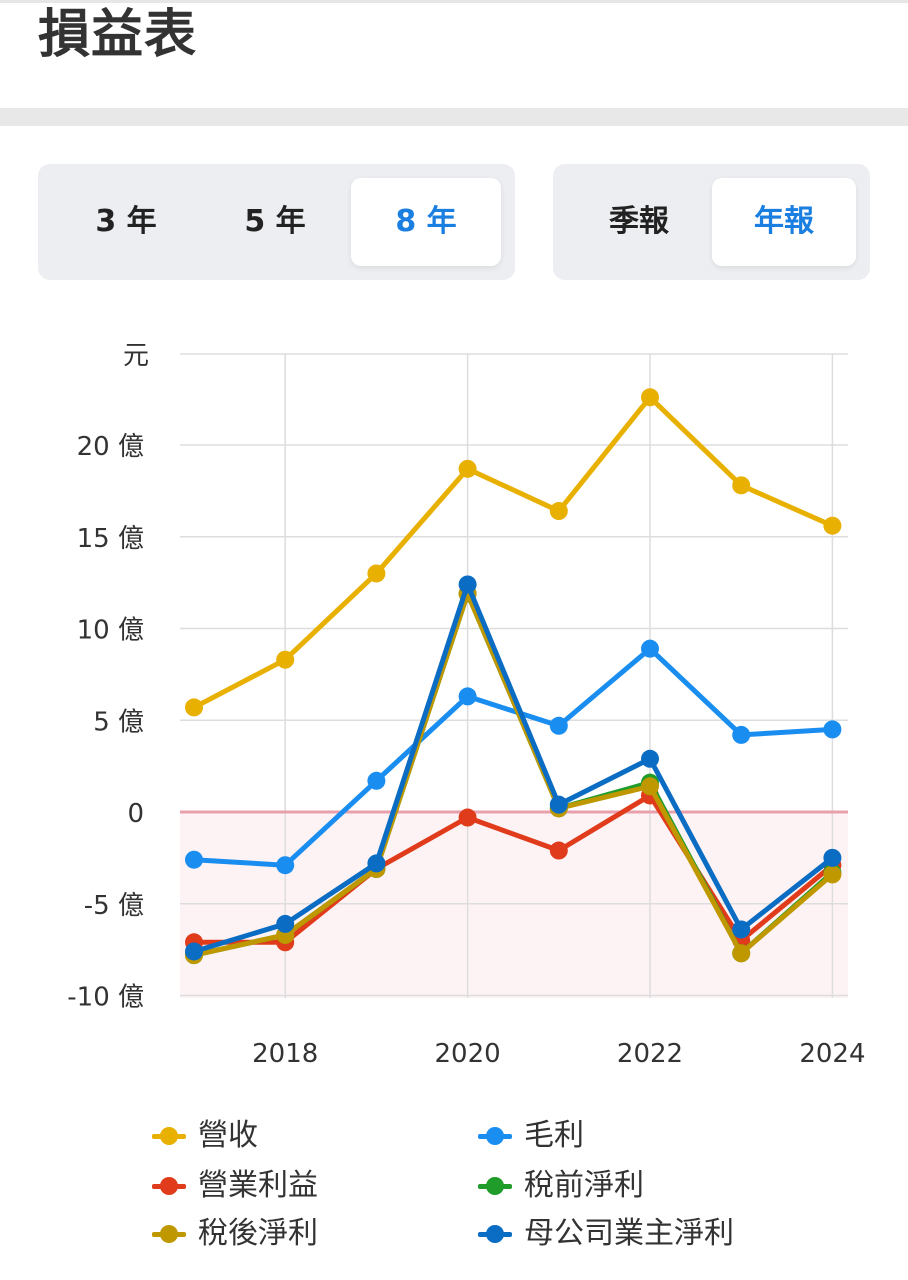 The width and height of the screenshot is (908, 1280). Describe the element at coordinates (110, 447) in the screenshot. I see `y-tick-label: 20 億` at that location.